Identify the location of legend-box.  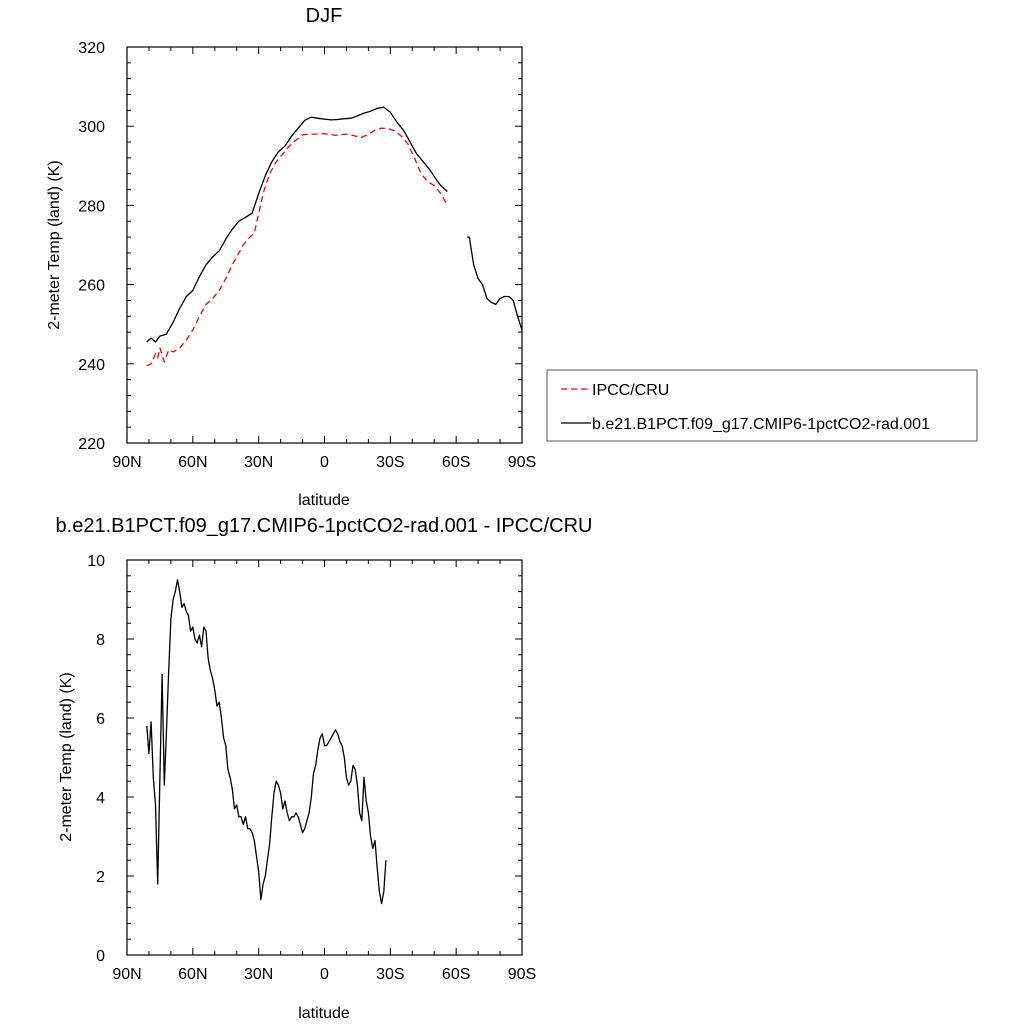
(762, 405).